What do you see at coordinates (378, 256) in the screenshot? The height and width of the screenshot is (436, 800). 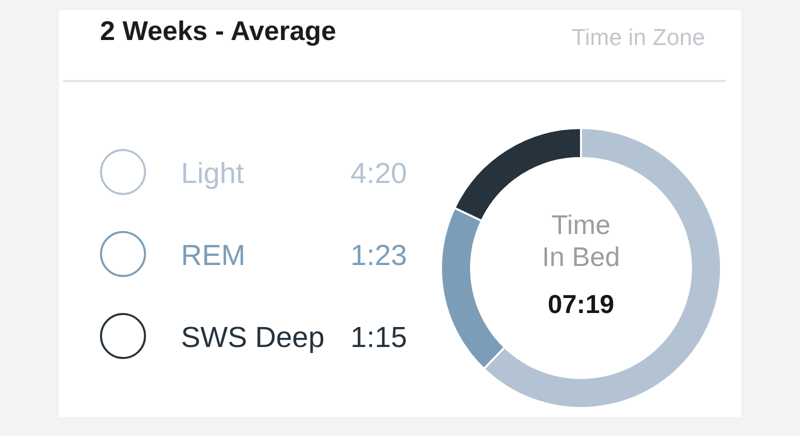 I see `data-label: 1:23` at bounding box center [378, 256].